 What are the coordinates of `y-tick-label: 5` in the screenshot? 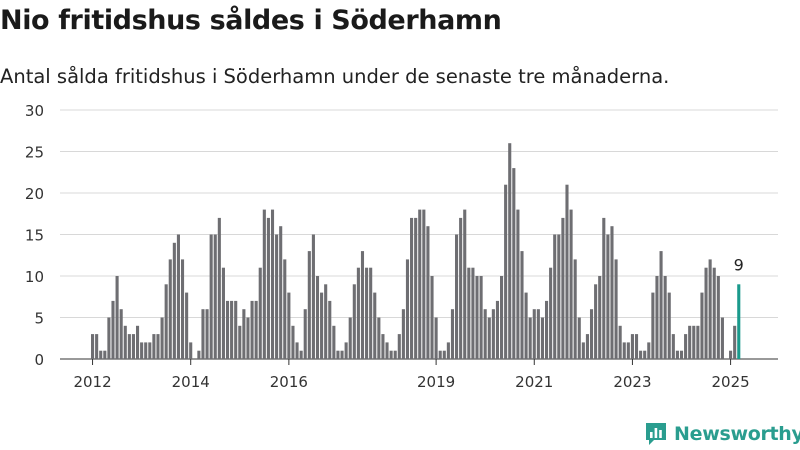 It's located at (39, 319).